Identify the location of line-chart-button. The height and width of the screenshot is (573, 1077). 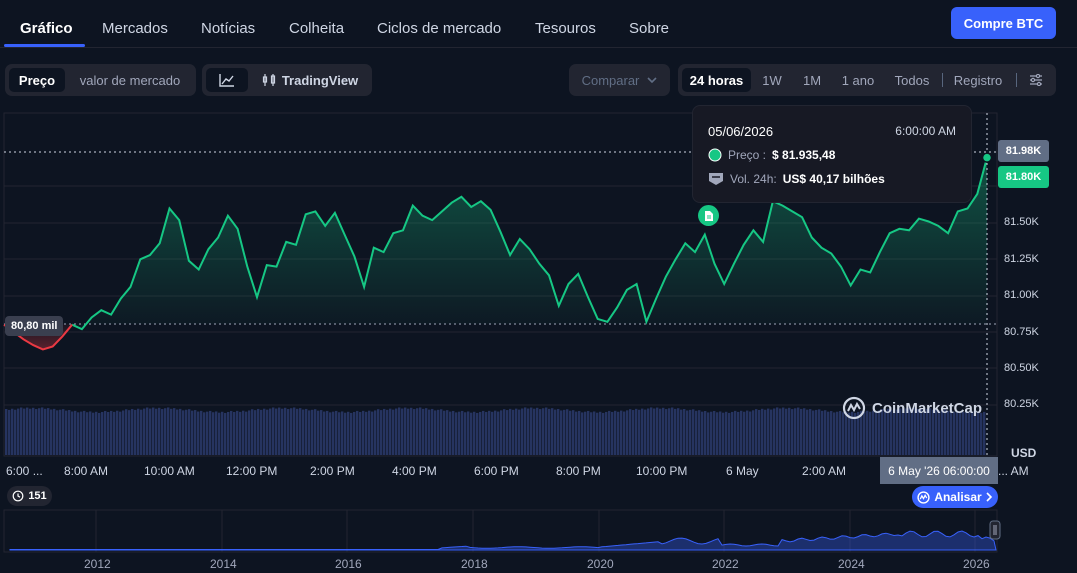
(227, 80).